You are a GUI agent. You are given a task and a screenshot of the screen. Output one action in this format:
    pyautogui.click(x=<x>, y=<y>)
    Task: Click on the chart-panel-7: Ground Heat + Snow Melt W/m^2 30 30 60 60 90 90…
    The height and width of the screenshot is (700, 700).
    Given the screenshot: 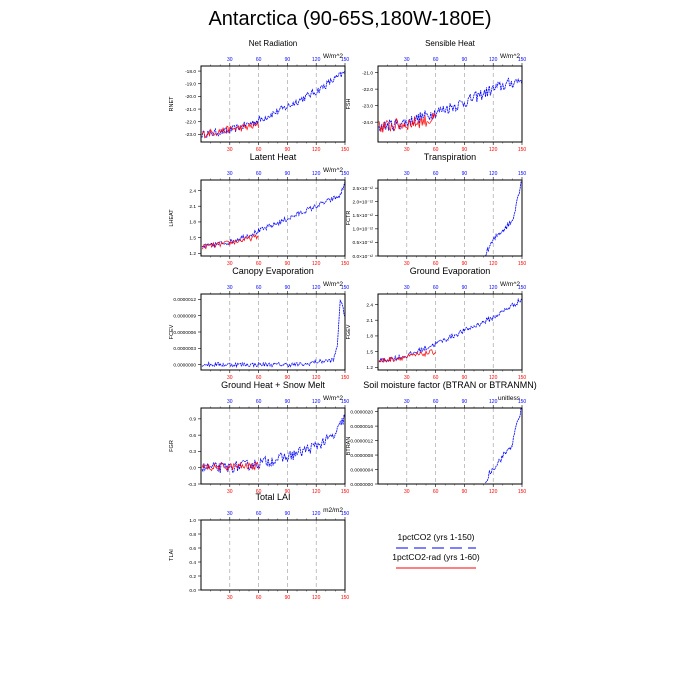 What is the action you would take?
    pyautogui.click(x=259, y=437)
    